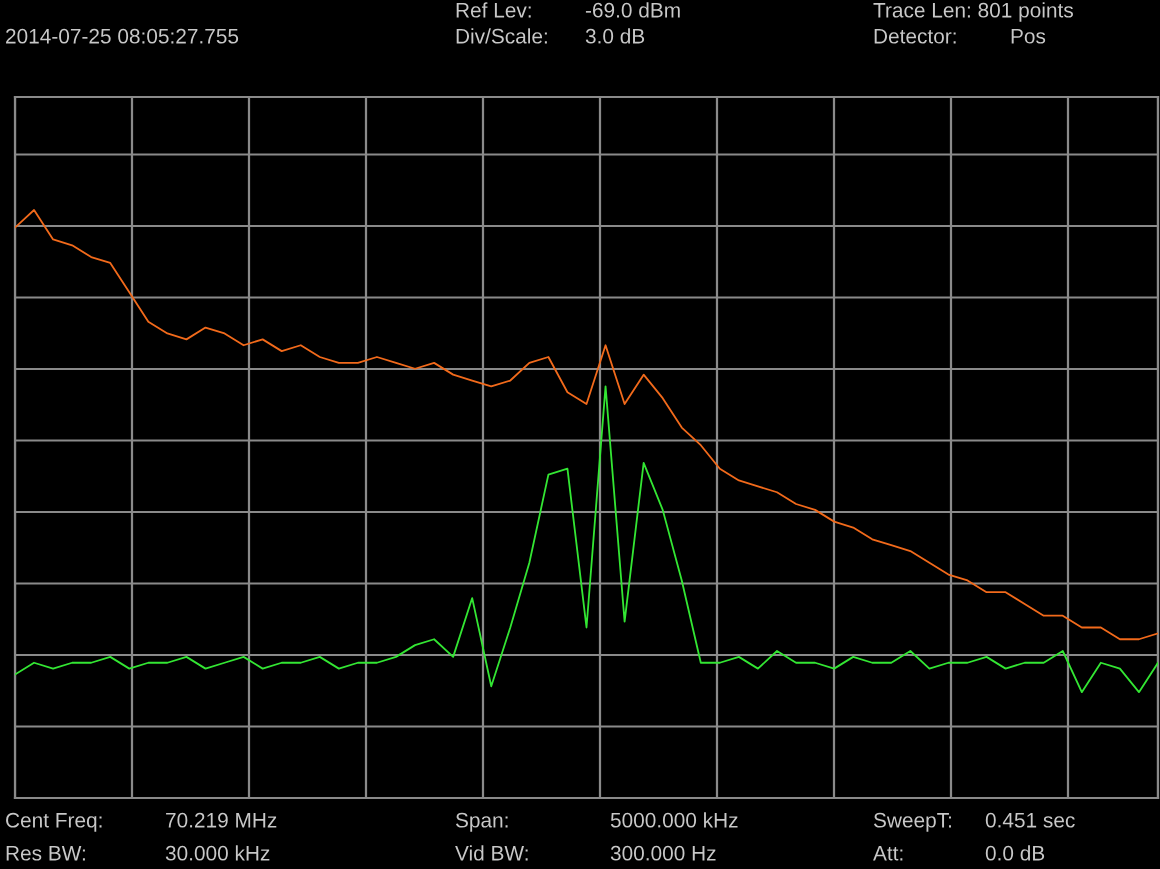  What do you see at coordinates (674, 820) in the screenshot?
I see `text: 5000.000 kHz` at bounding box center [674, 820].